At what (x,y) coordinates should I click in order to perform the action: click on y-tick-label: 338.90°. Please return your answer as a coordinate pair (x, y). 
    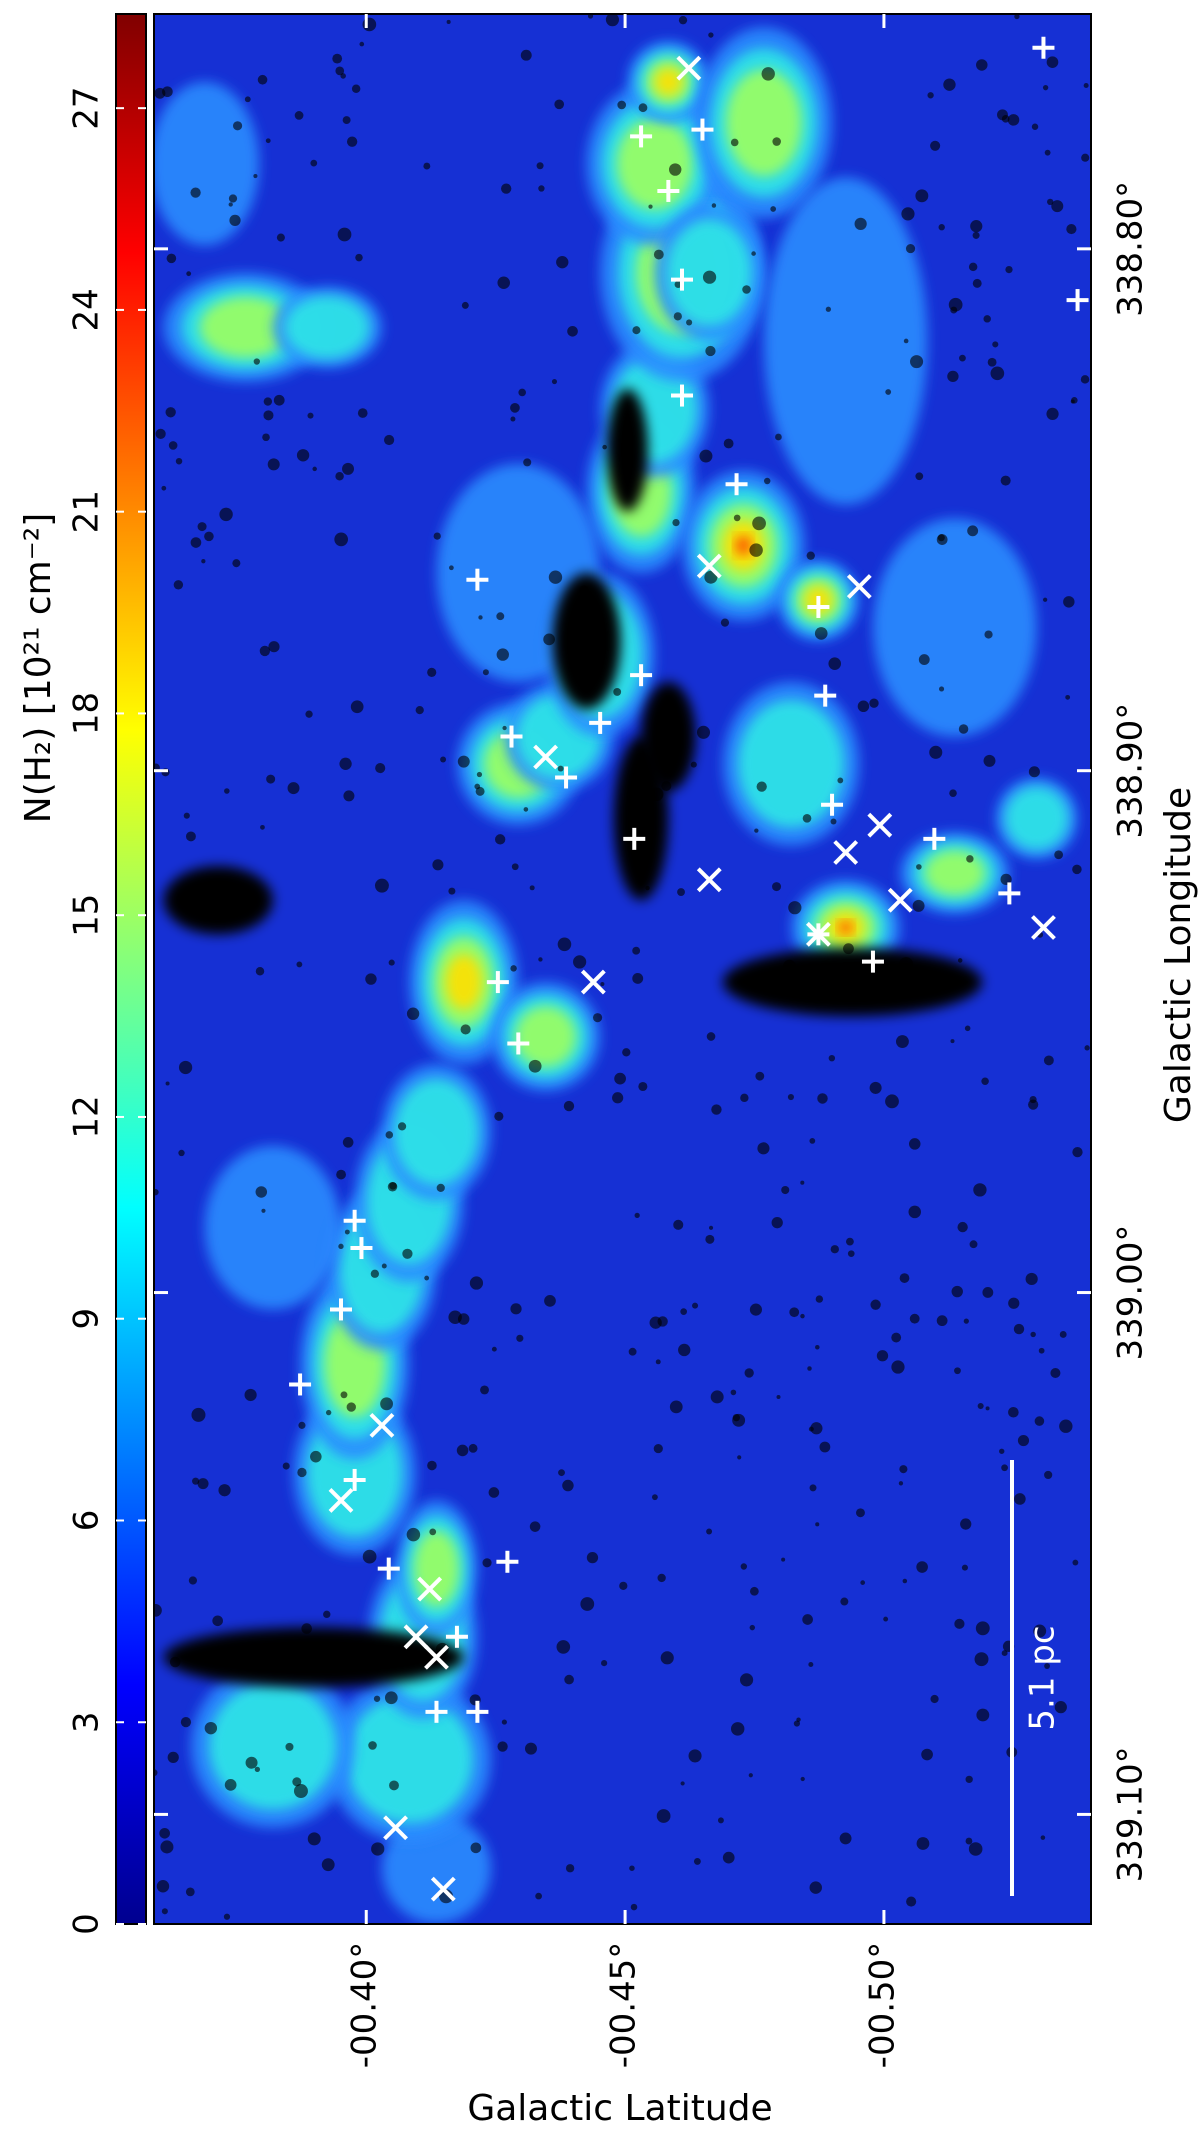
    Looking at the image, I should click on (1131, 771).